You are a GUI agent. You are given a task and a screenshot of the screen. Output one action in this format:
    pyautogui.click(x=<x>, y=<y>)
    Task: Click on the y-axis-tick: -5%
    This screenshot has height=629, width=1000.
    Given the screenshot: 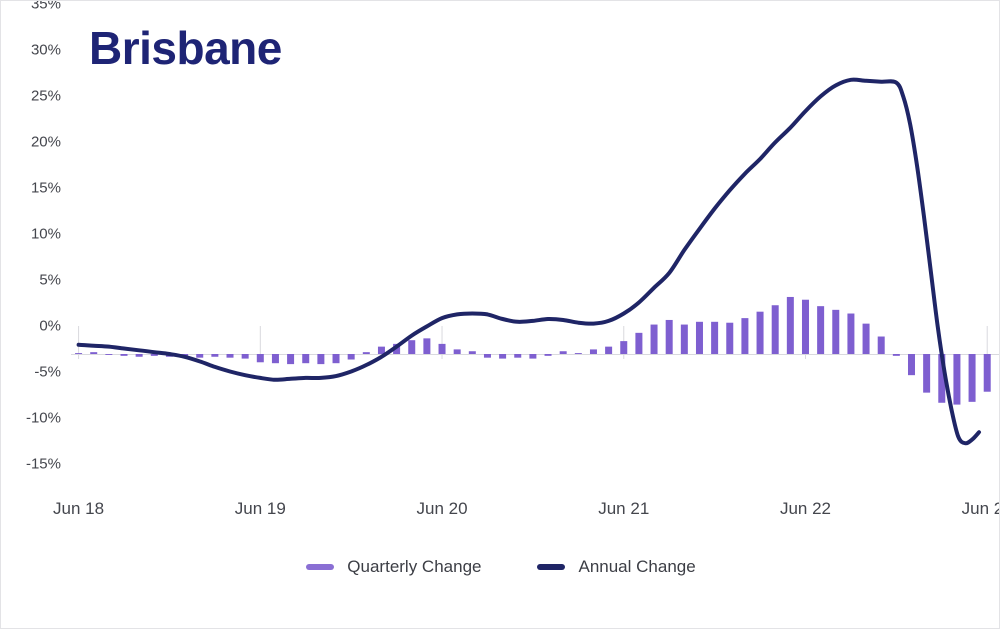 What is the action you would take?
    pyautogui.click(x=47, y=372)
    